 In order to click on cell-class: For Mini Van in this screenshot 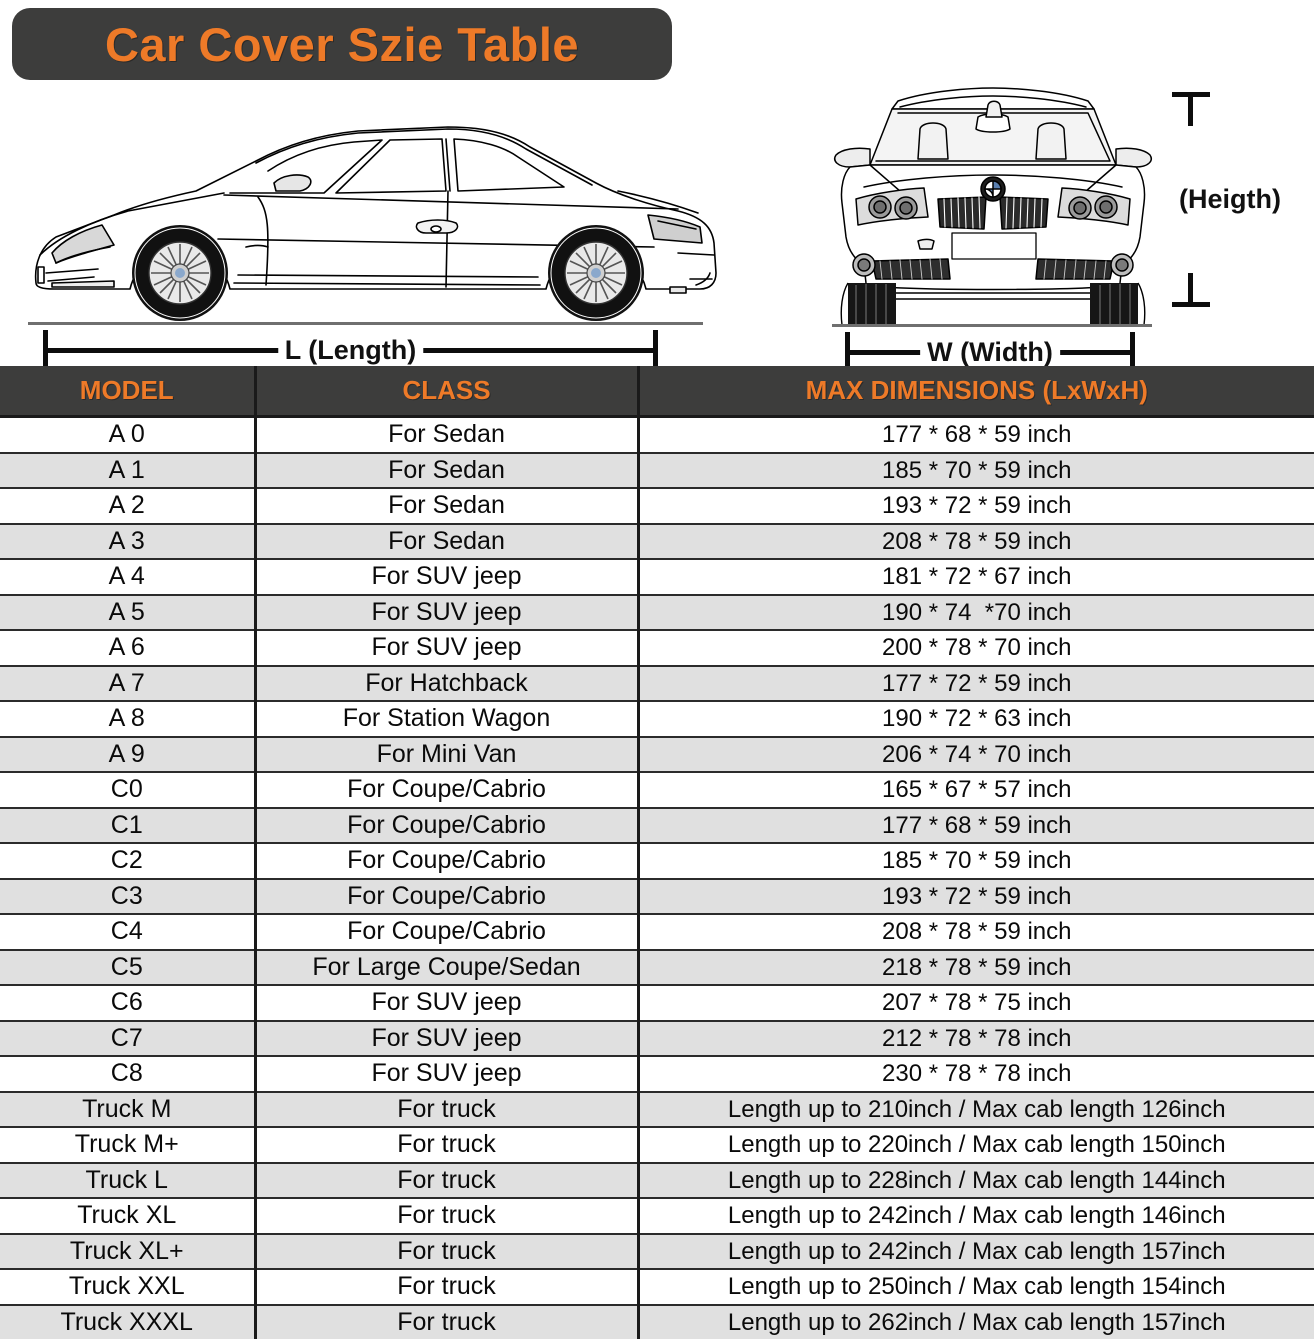, I will do `click(446, 755)`.